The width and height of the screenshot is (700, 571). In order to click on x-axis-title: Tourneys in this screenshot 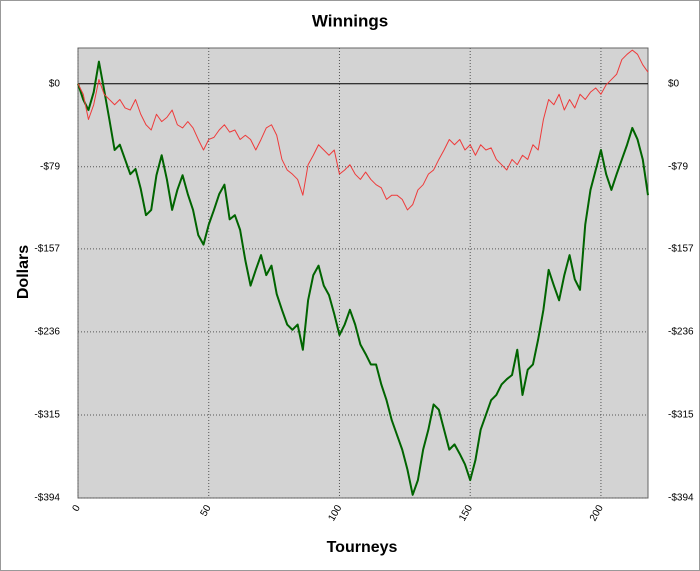, I will do `click(362, 547)`.